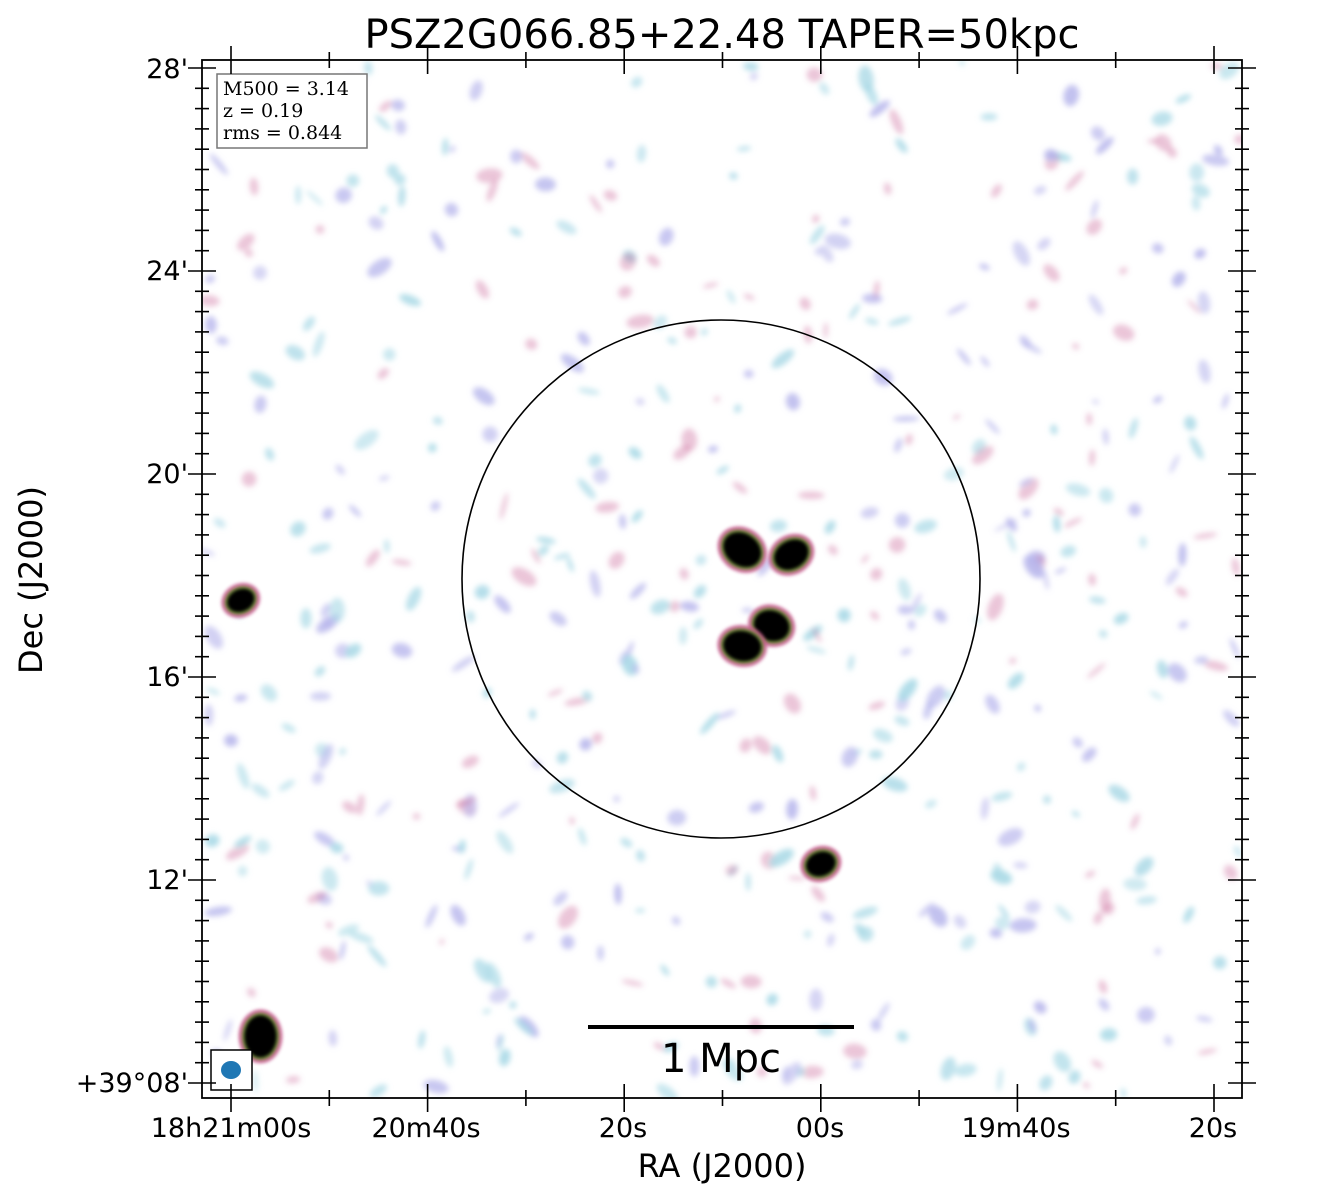  I want to click on x-tick-label: 00s, so click(820, 1128).